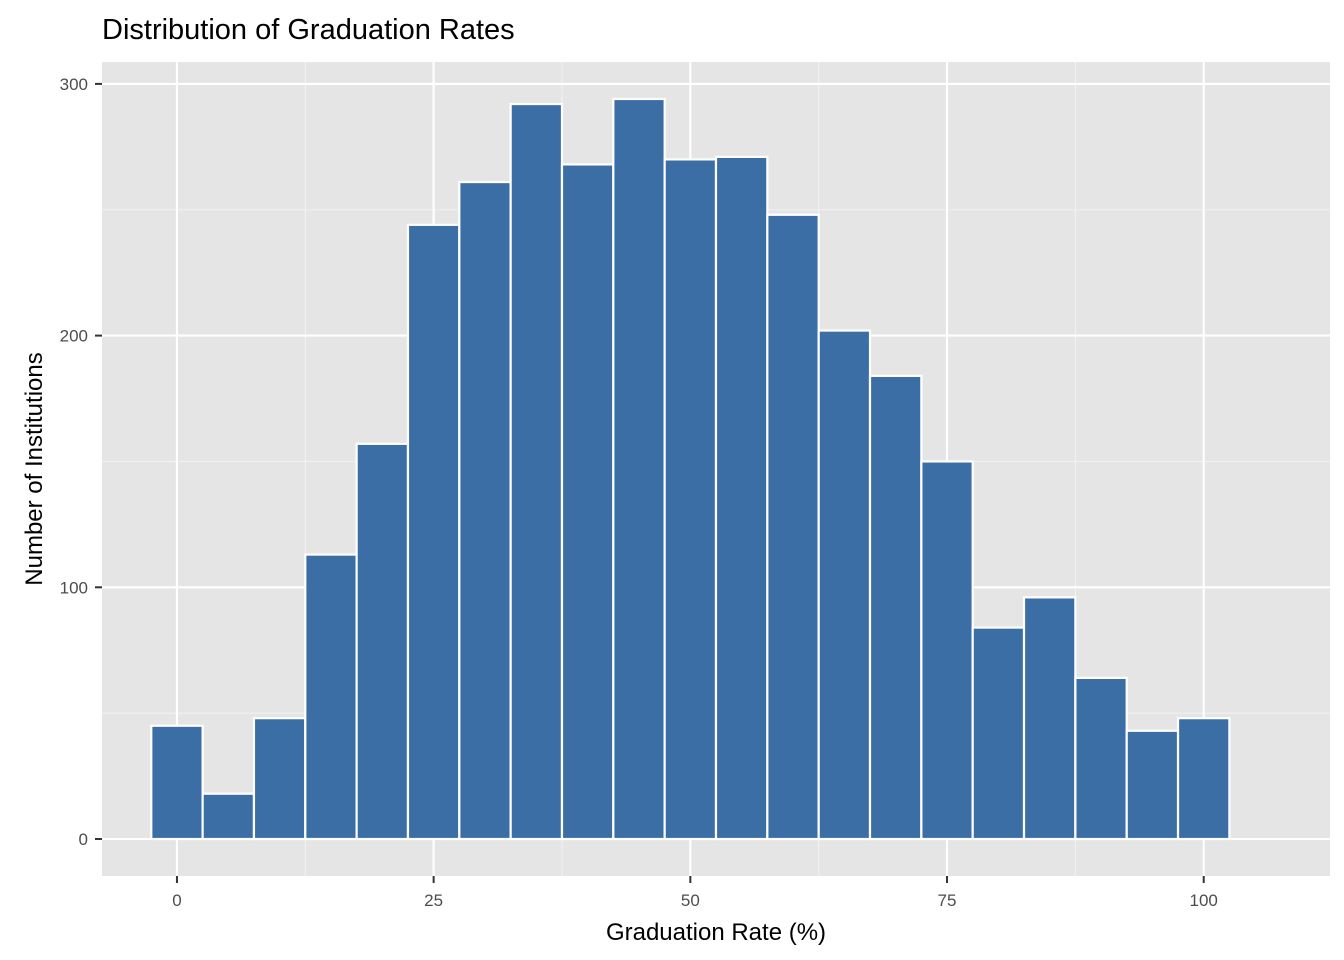  I want to click on x-tick-label: 25, so click(433, 900).